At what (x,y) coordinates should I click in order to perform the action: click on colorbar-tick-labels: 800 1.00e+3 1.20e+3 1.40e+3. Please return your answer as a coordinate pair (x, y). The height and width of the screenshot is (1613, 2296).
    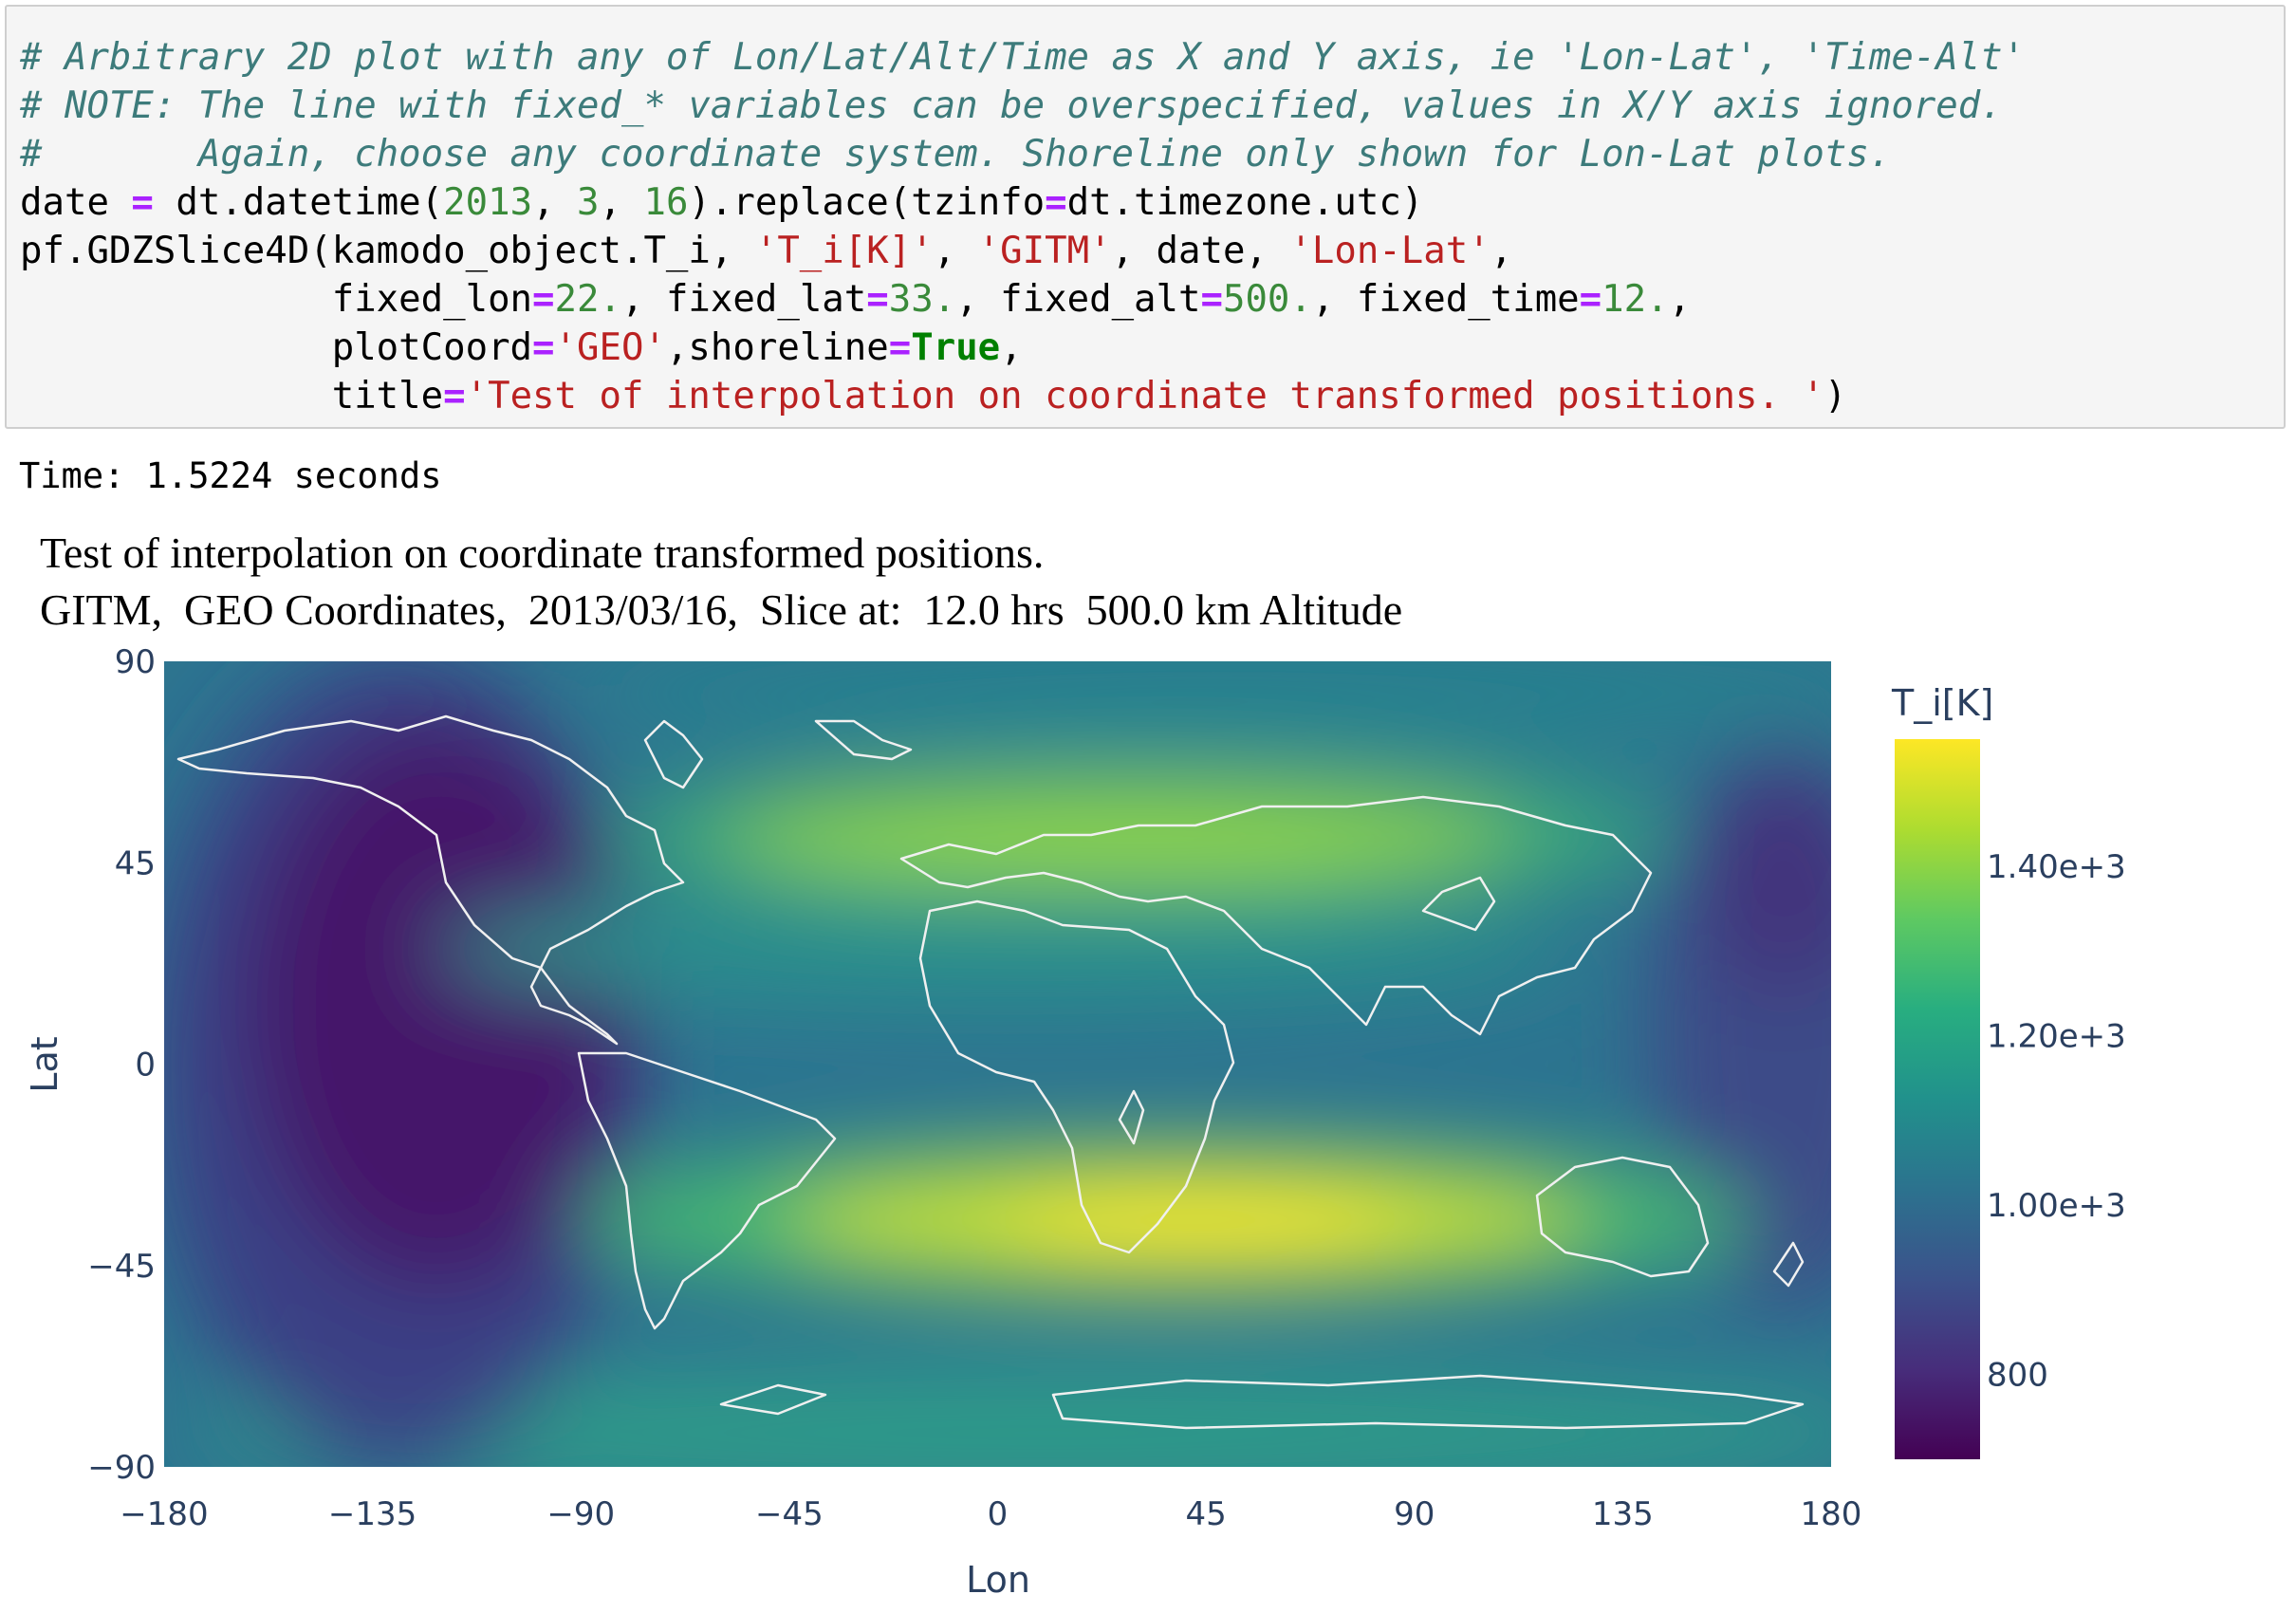
    Looking at the image, I should click on (2056, 1121).